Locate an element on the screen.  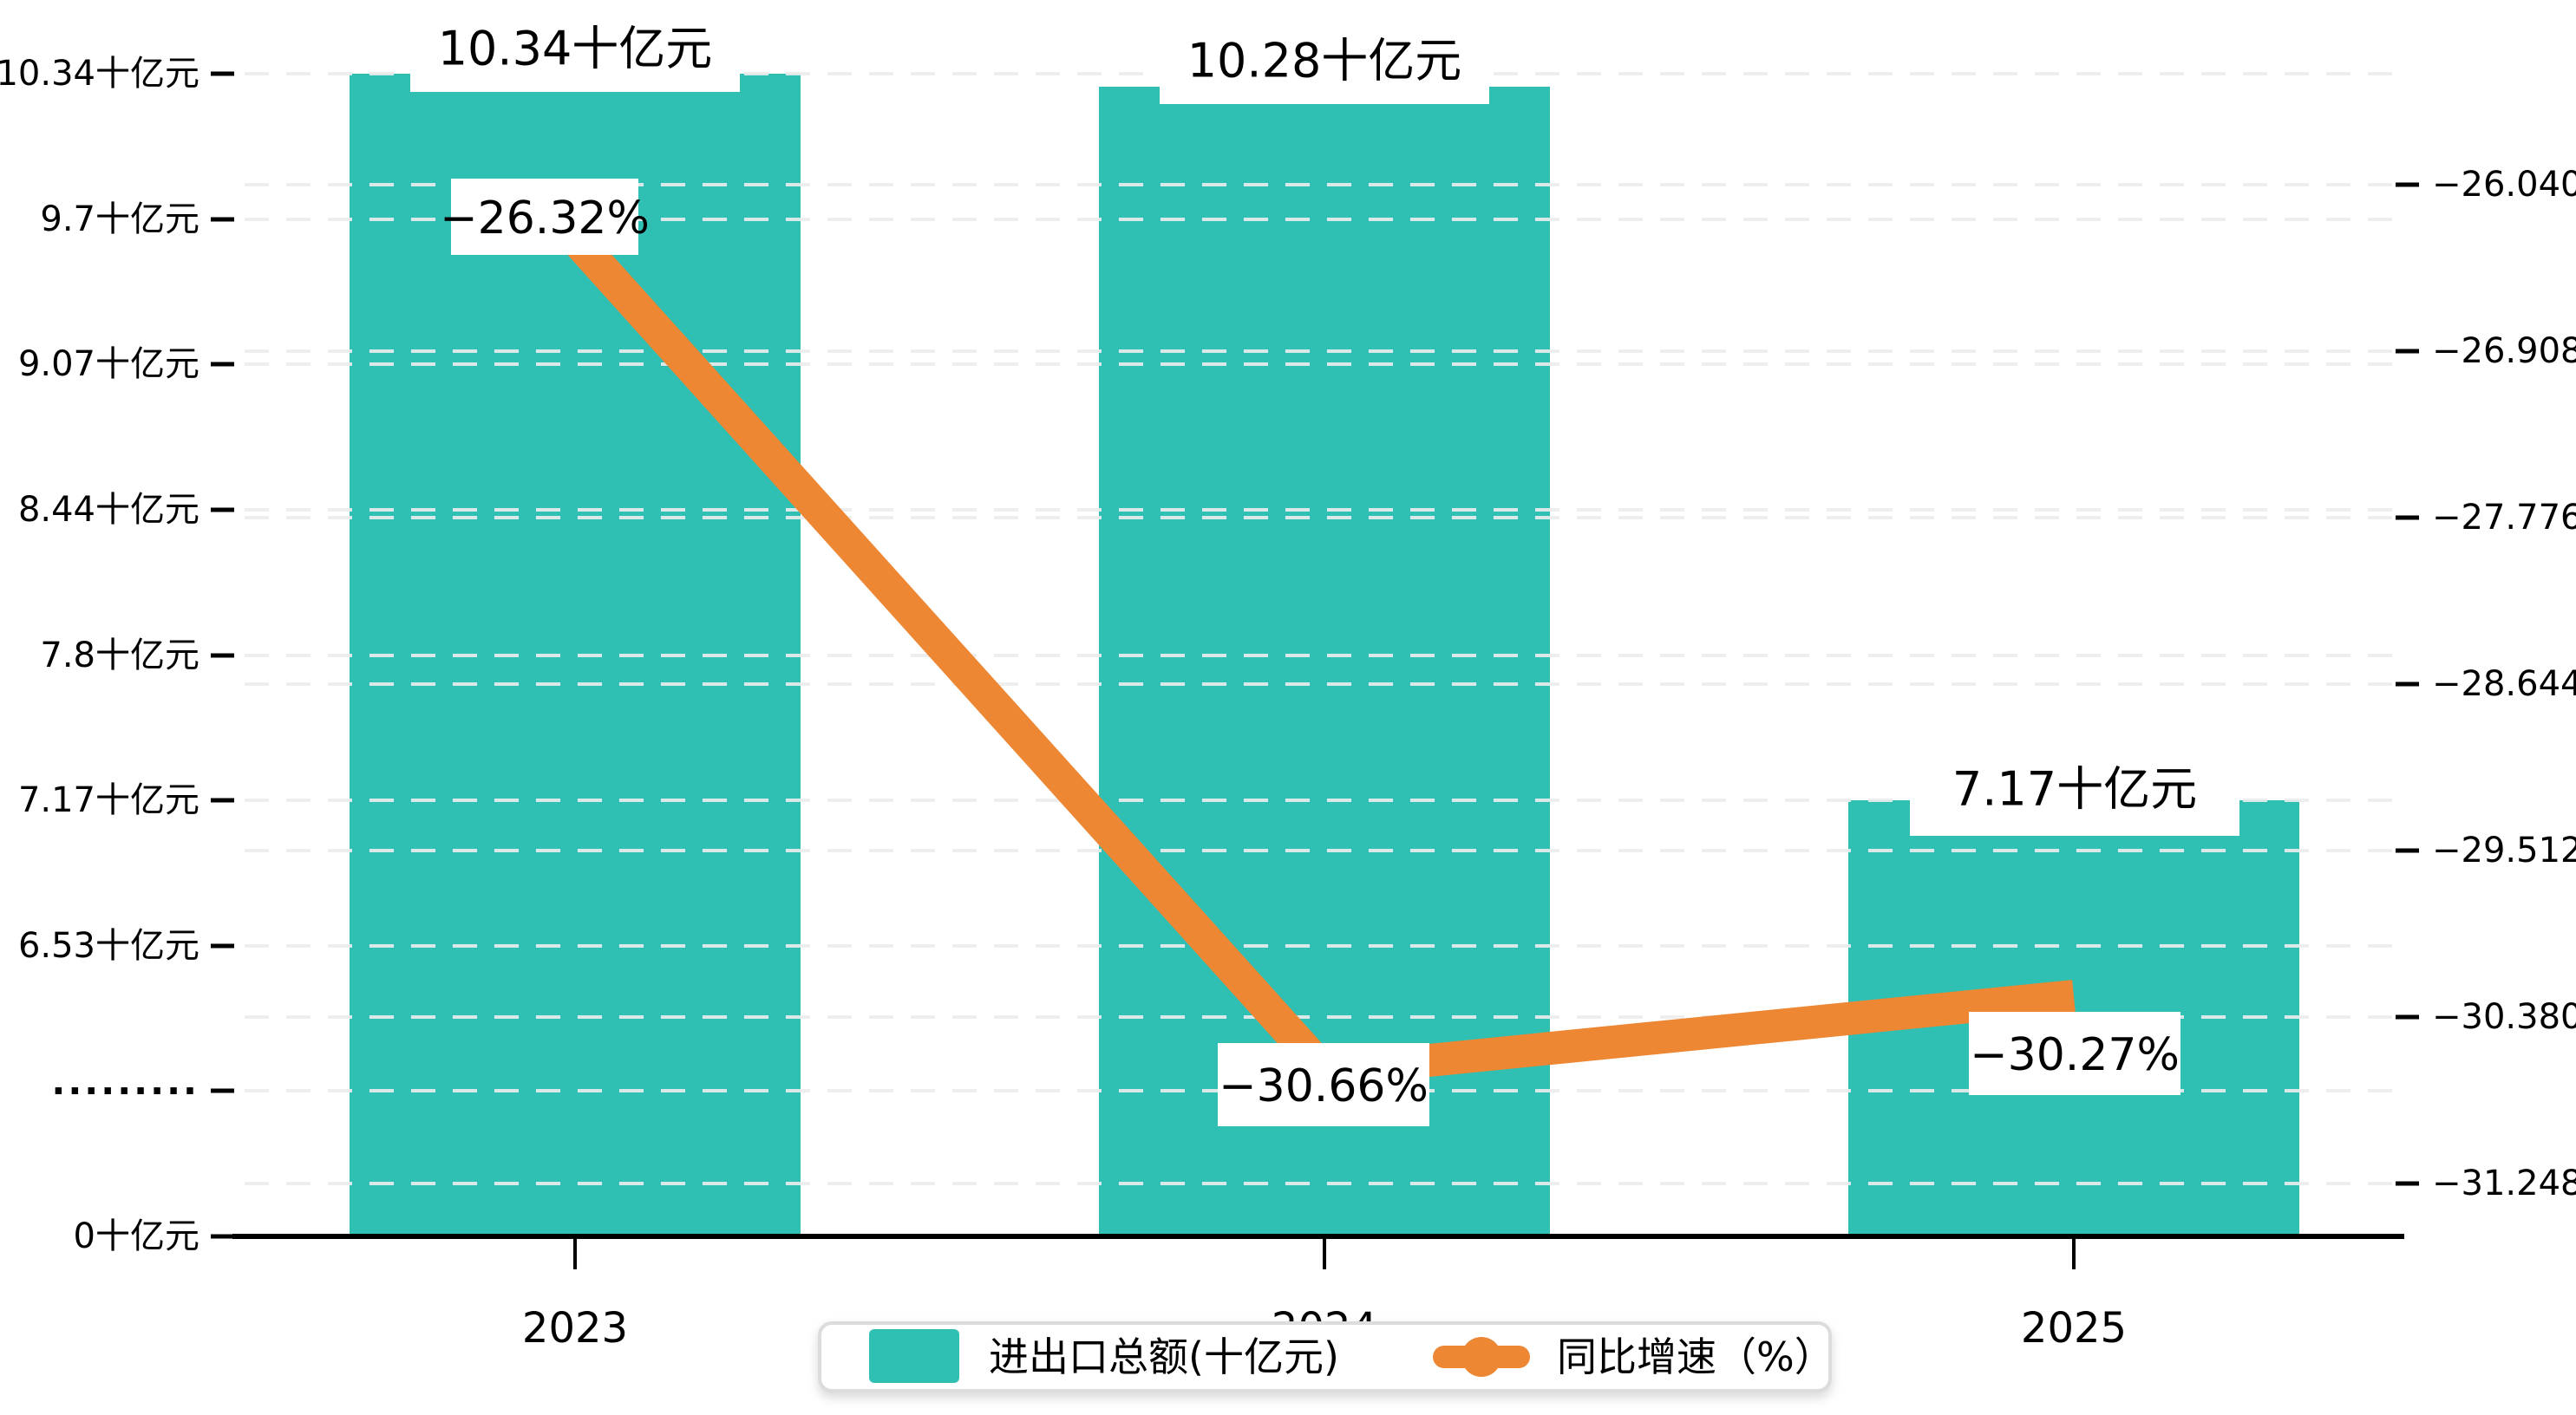
y-right-label-27776: −27.776 is located at coordinates (2504, 518).